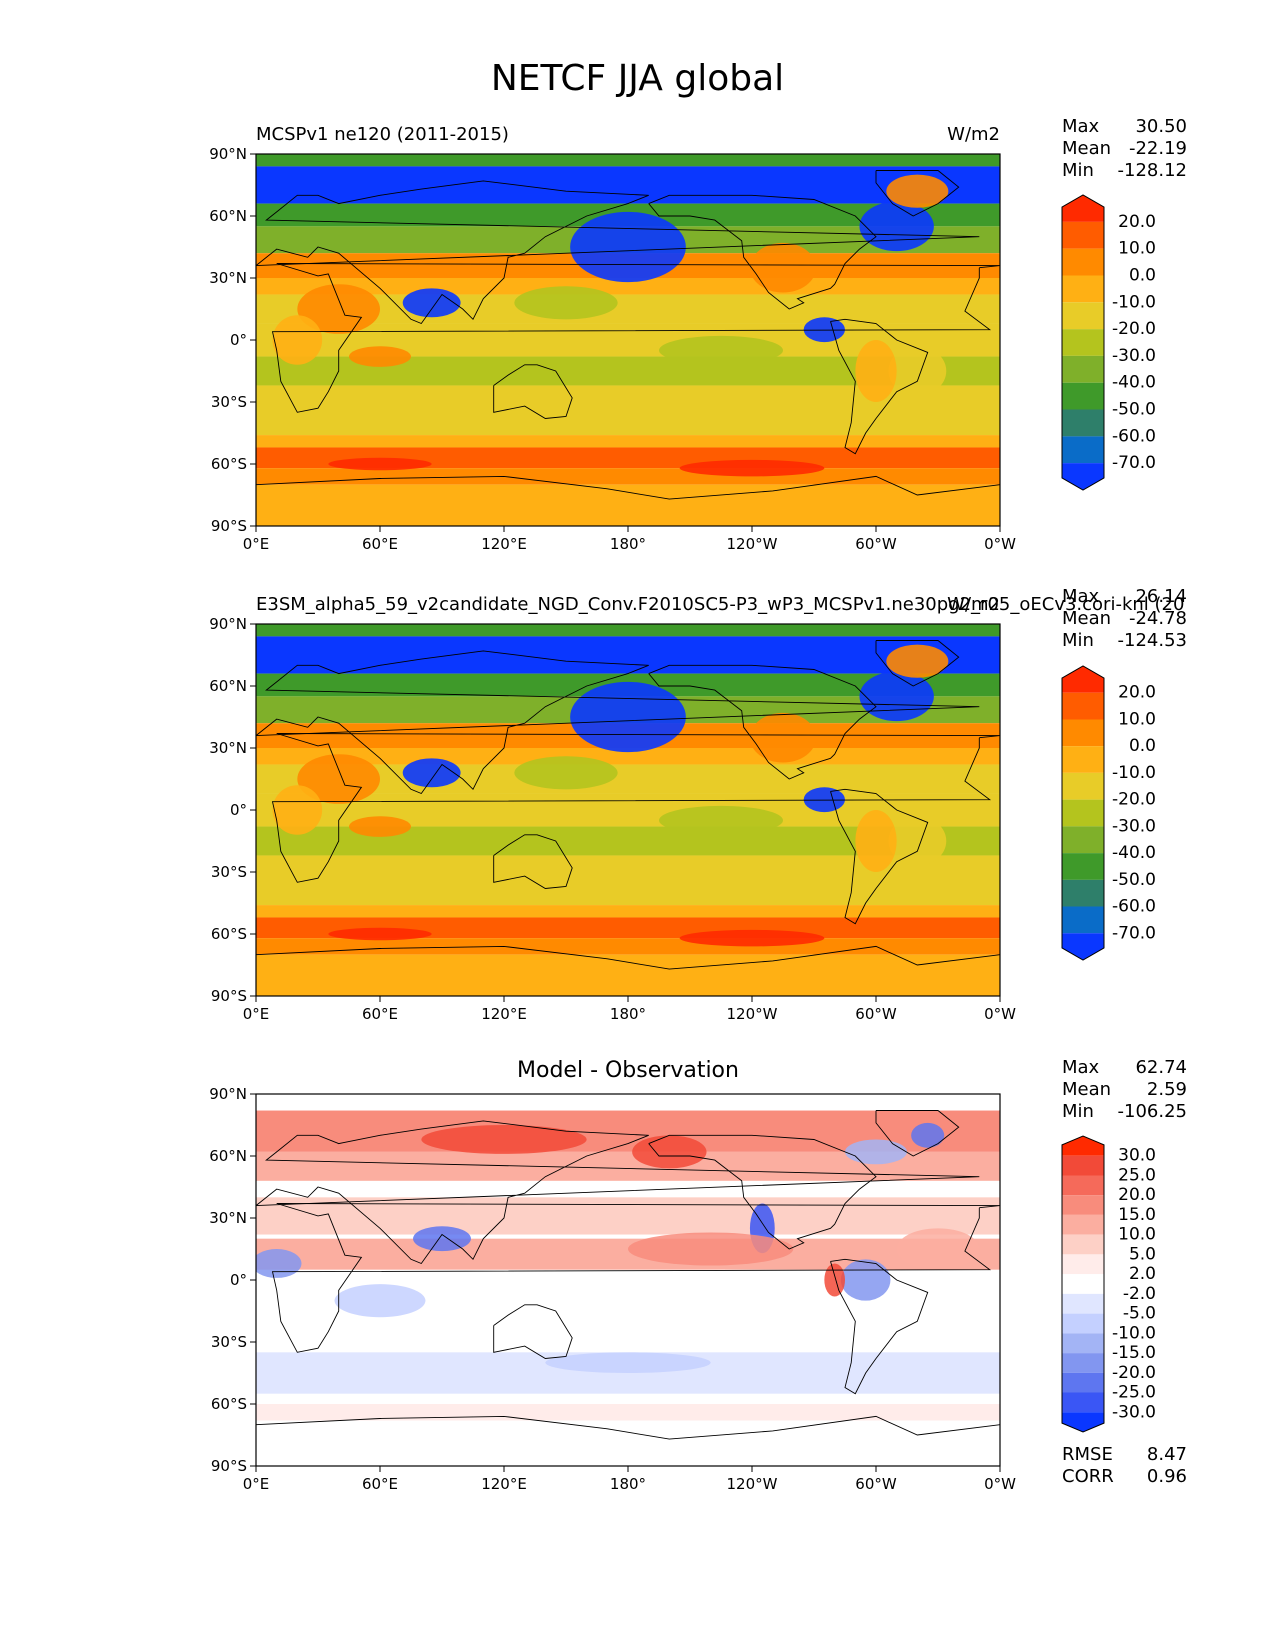  Describe the element at coordinates (1124, 1089) in the screenshot. I see `panel-3-stats: Max 62.74 Mean 2.59 Min -106.25` at that location.